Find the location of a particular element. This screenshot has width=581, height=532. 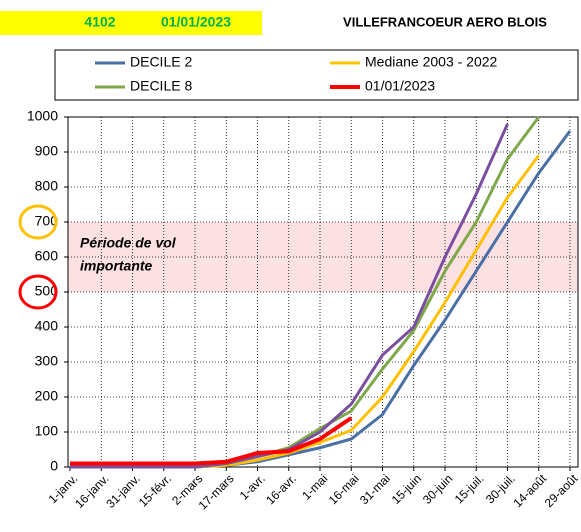

x-tick-label: 29-août is located at coordinates (561, 490).